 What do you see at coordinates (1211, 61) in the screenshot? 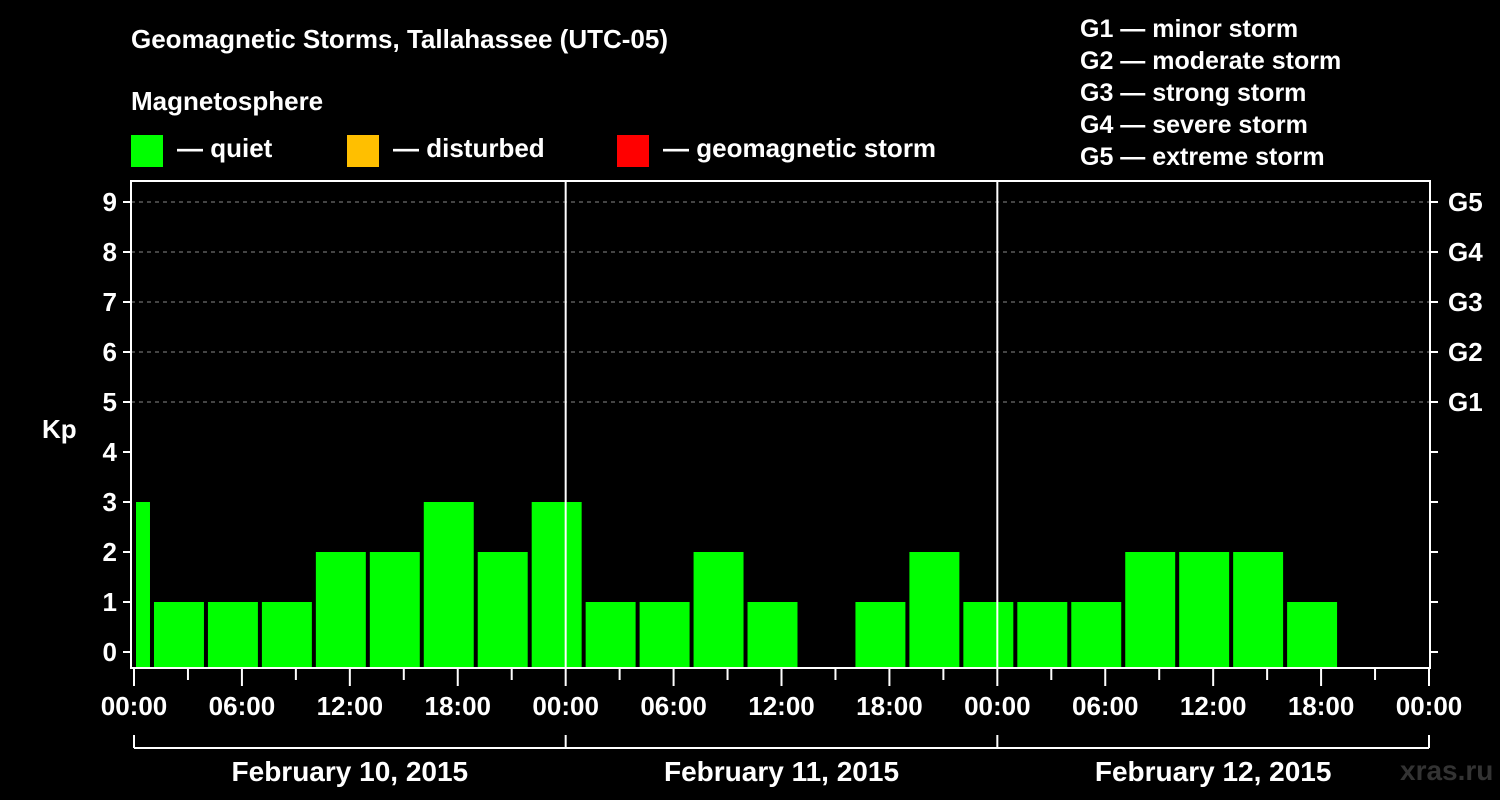
I see `g2-legend: G2 — moderate storm` at bounding box center [1211, 61].